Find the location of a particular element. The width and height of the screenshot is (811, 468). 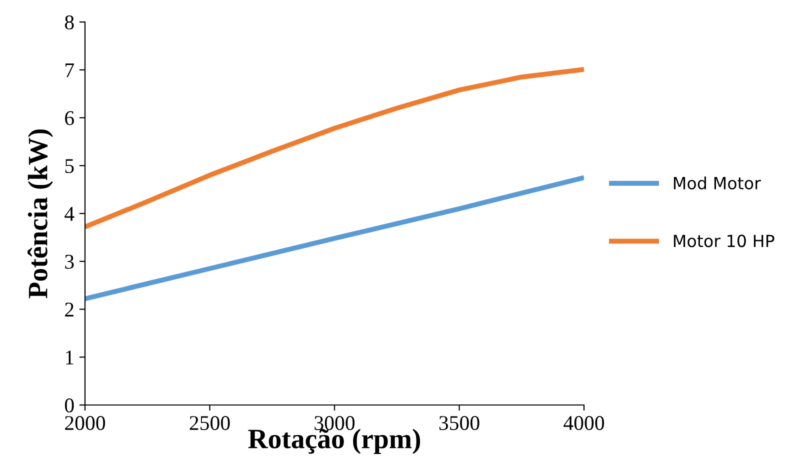

x-tick-label: 3500 is located at coordinates (459, 423).